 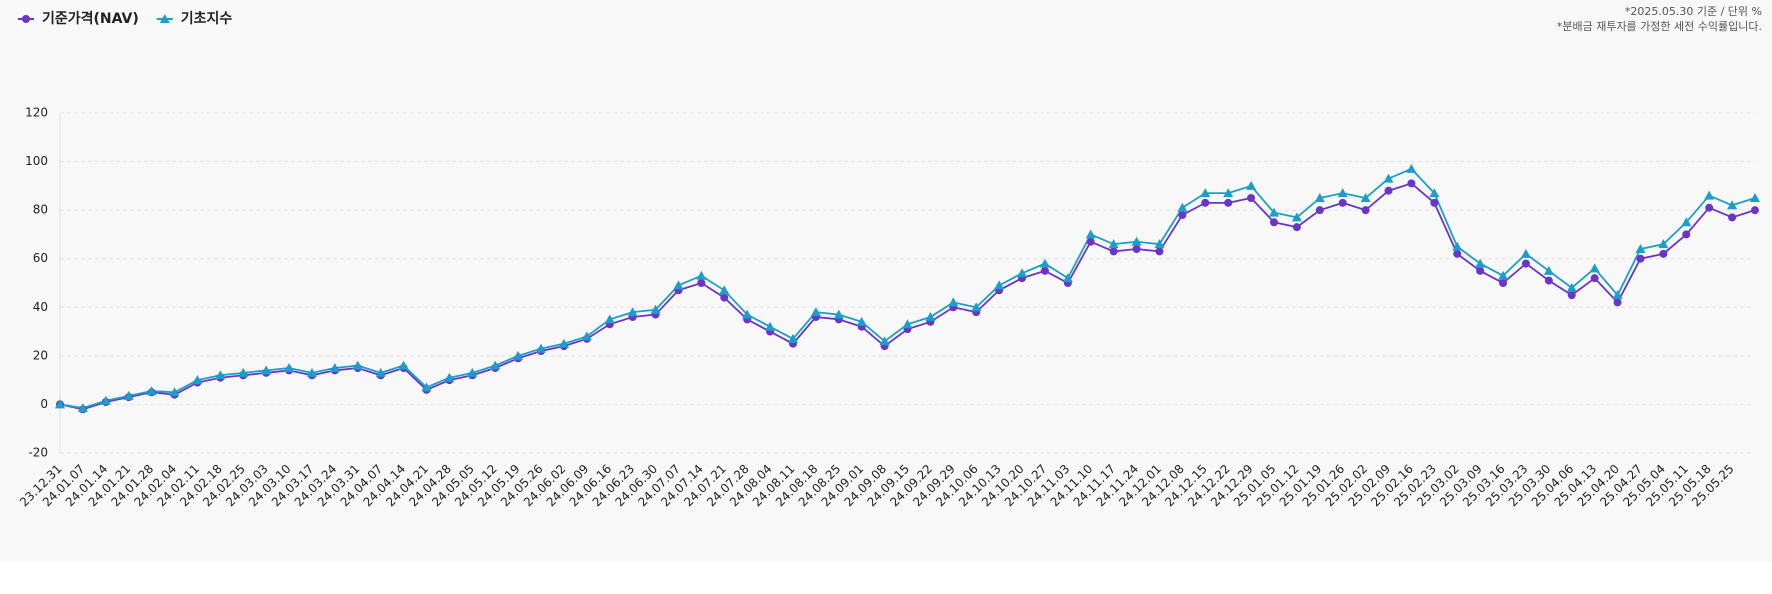 What do you see at coordinates (40, 258) in the screenshot?
I see `y-tick-label: 60` at bounding box center [40, 258].